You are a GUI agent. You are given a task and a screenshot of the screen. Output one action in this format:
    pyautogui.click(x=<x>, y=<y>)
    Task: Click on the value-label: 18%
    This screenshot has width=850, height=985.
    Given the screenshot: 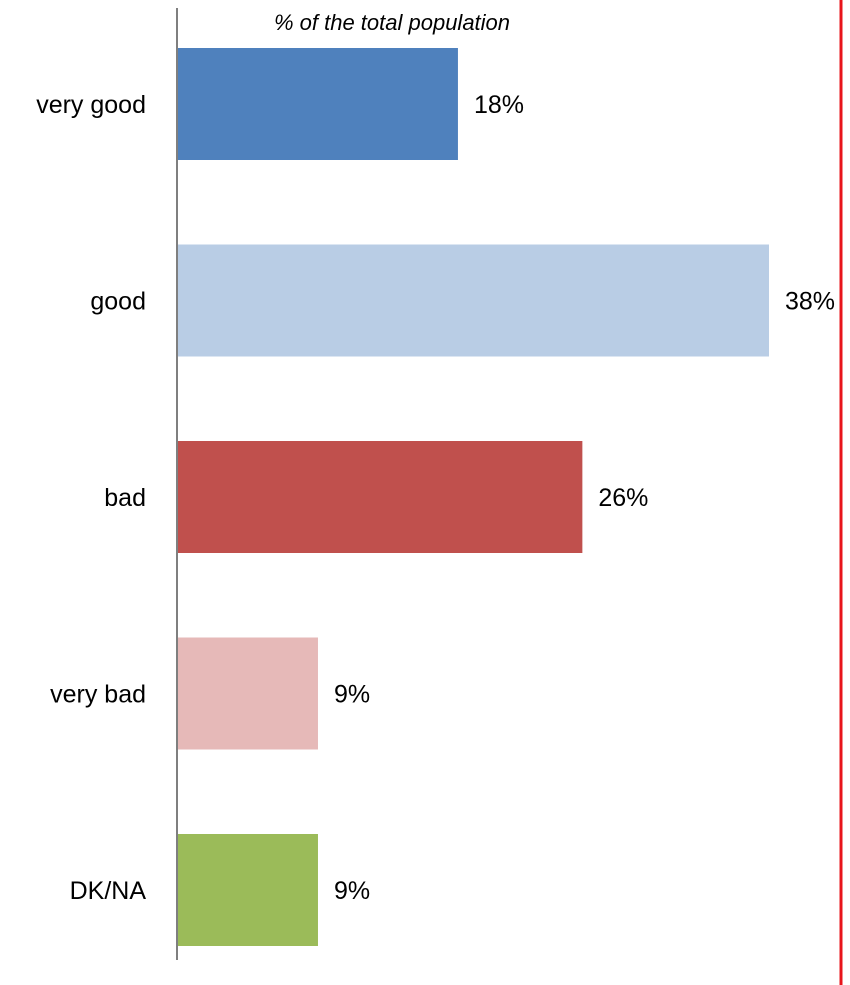 What is the action you would take?
    pyautogui.click(x=499, y=105)
    